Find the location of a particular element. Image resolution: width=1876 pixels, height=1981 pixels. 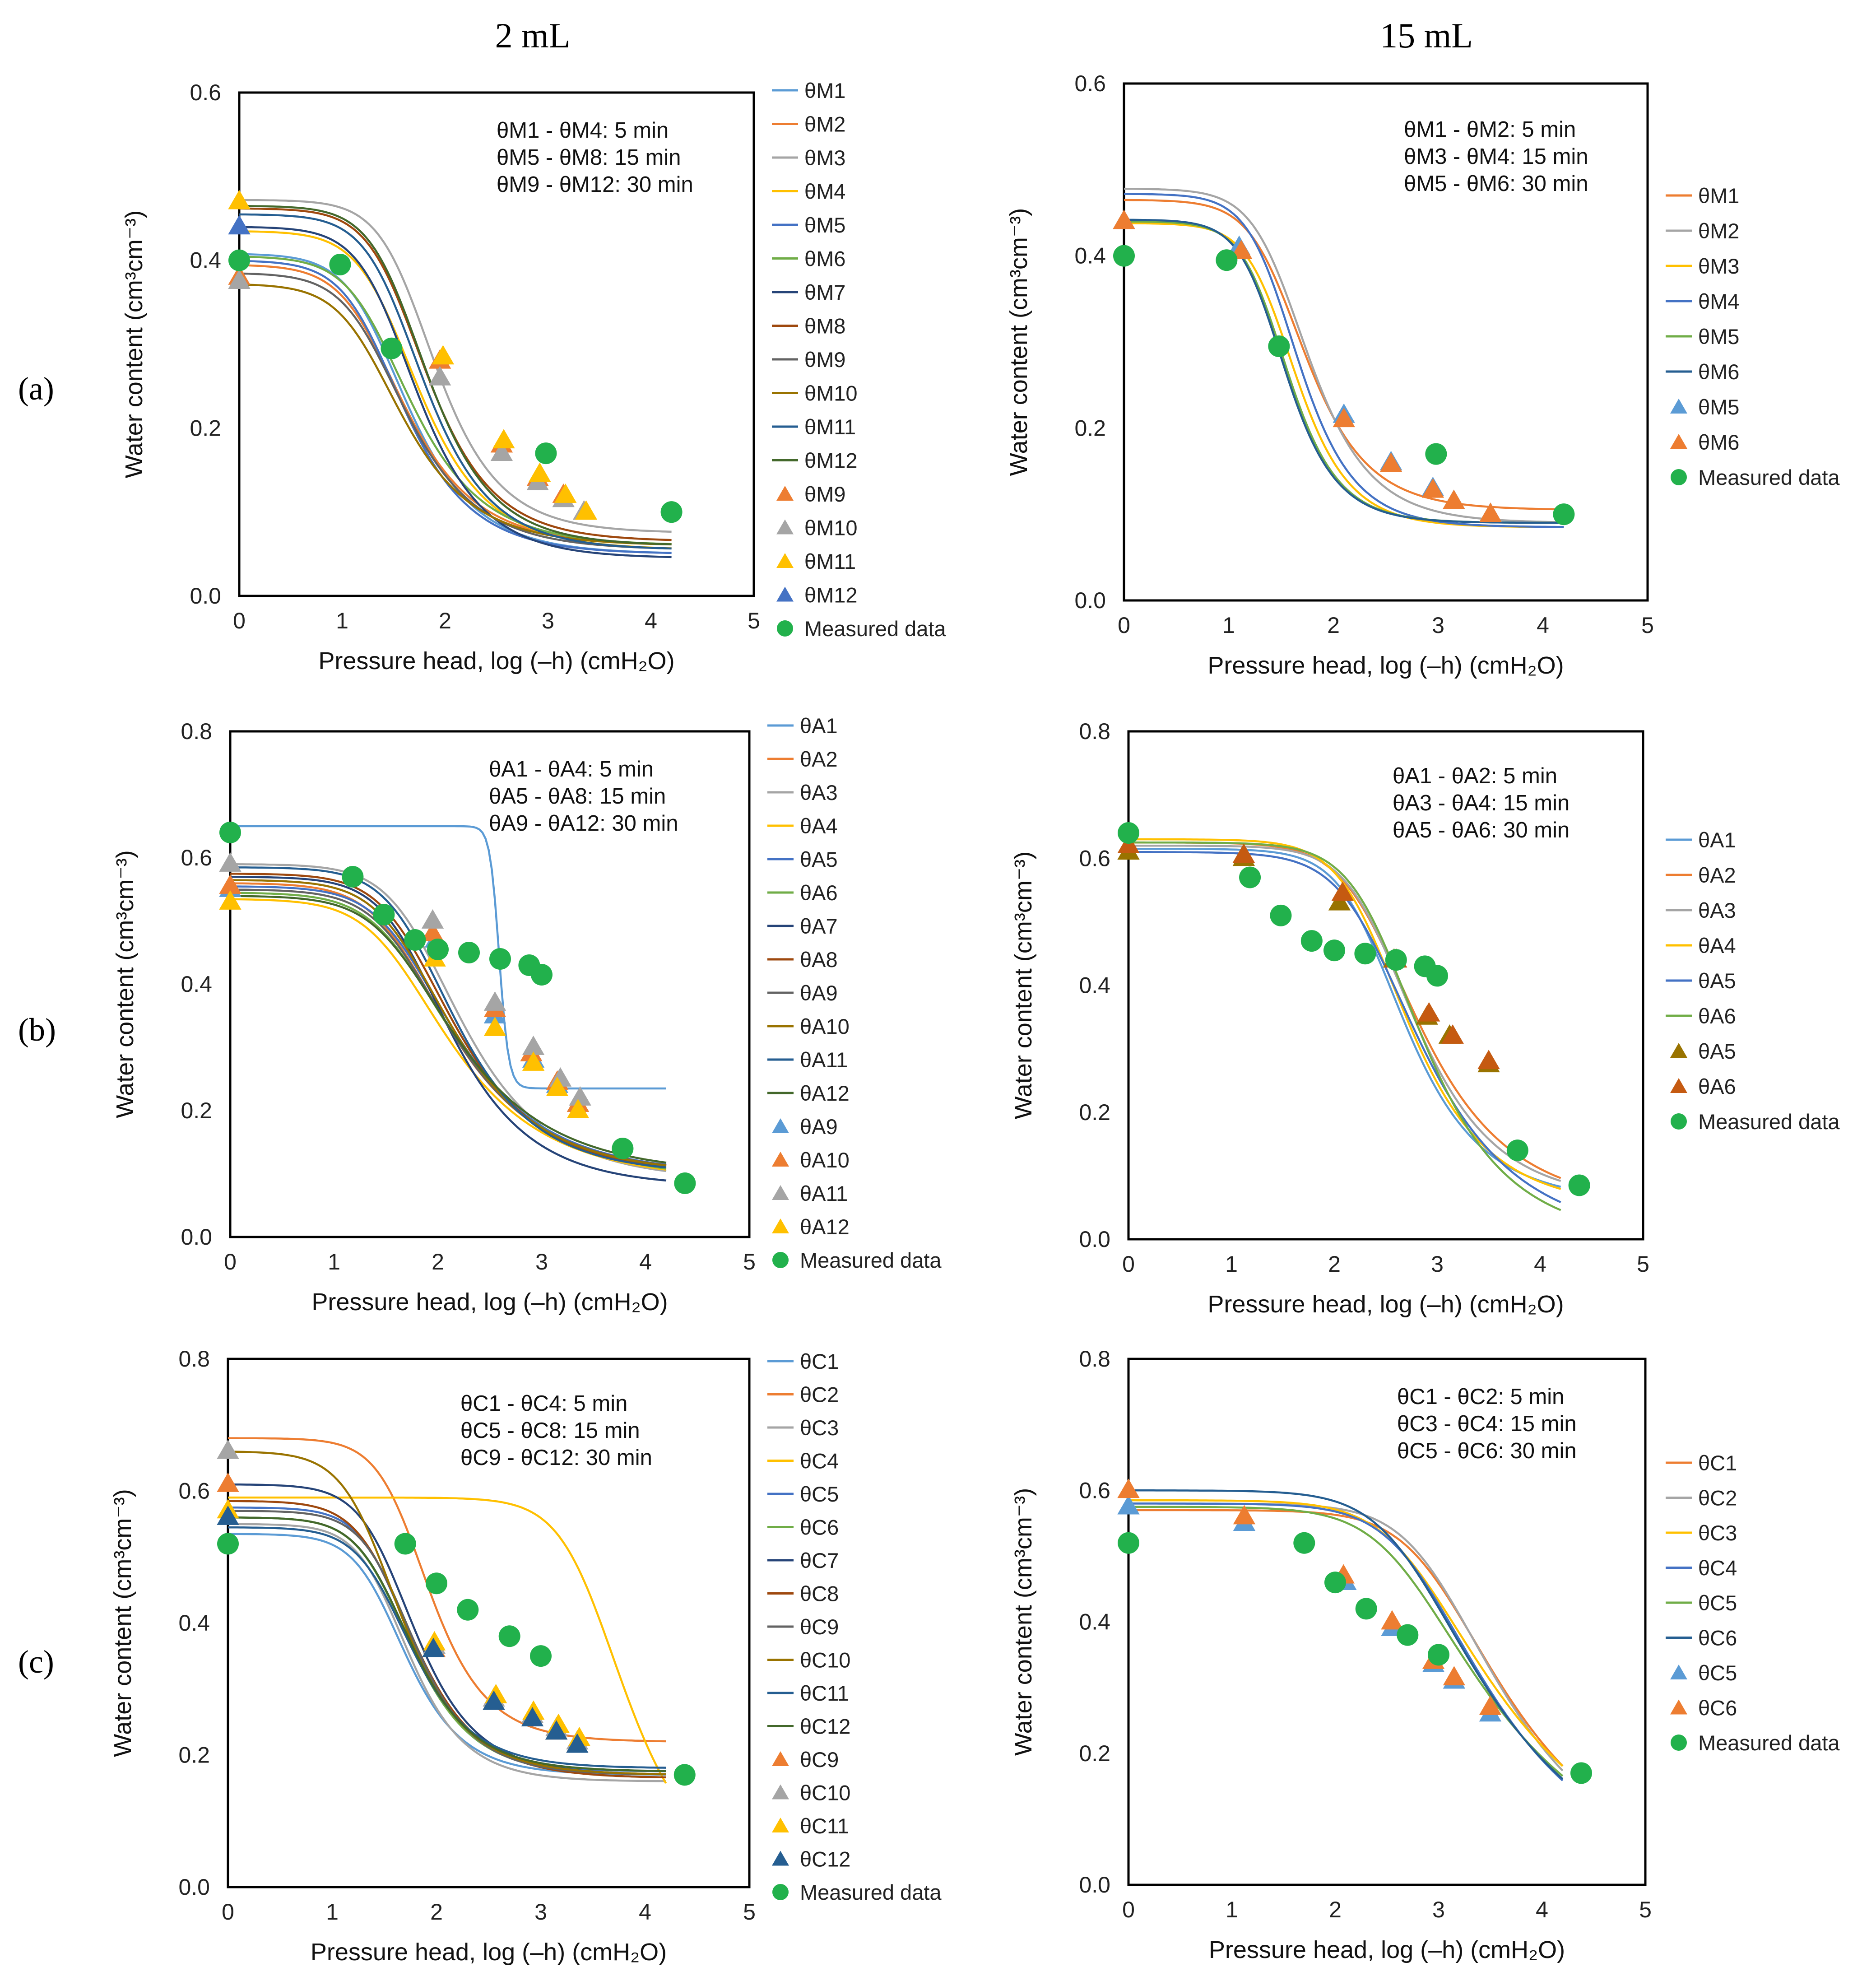

series-line-θM3 is located at coordinates (456, 366).